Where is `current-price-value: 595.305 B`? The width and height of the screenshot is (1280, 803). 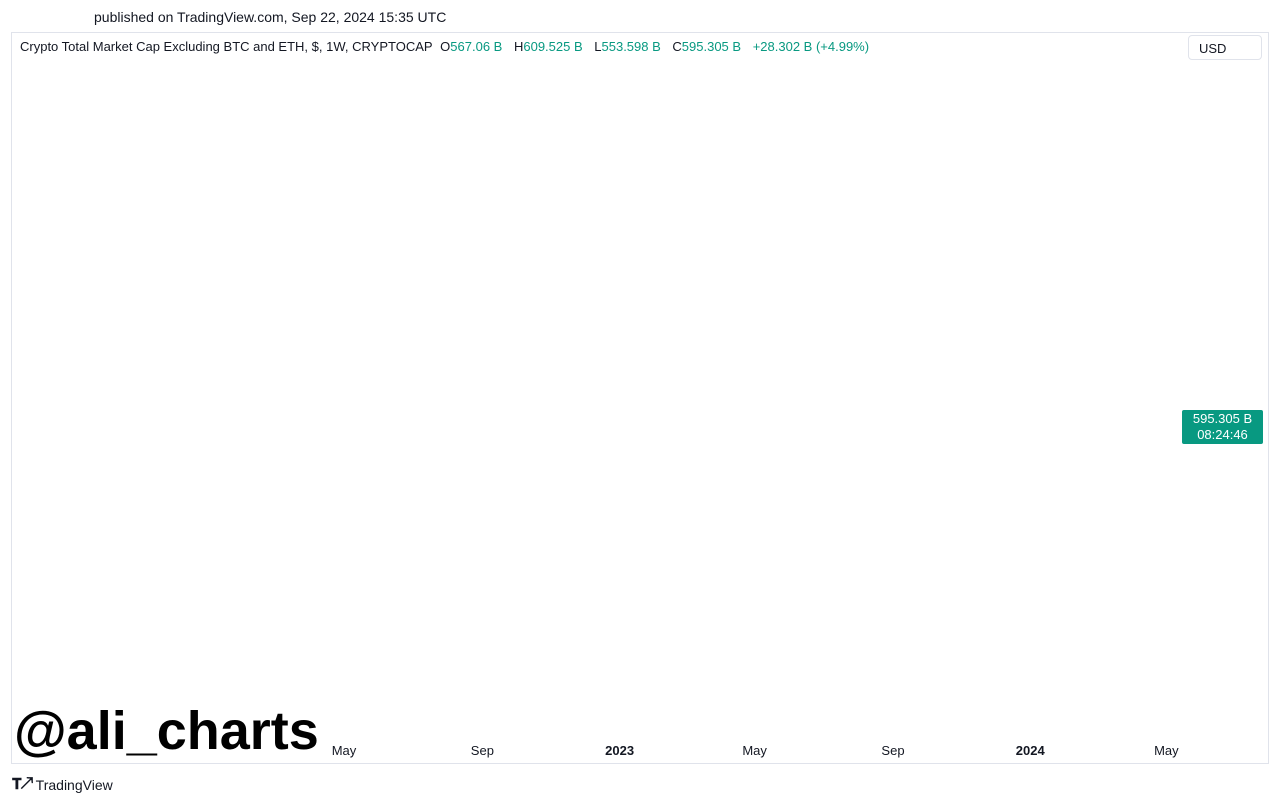 current-price-value: 595.305 B is located at coordinates (1222, 418).